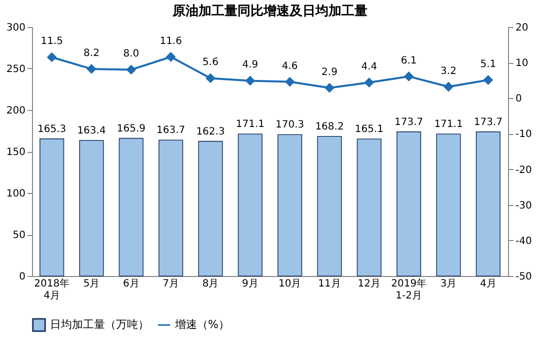 The width and height of the screenshot is (537, 340). What do you see at coordinates (91, 130) in the screenshot?
I see `data-label: 163.4` at bounding box center [91, 130].